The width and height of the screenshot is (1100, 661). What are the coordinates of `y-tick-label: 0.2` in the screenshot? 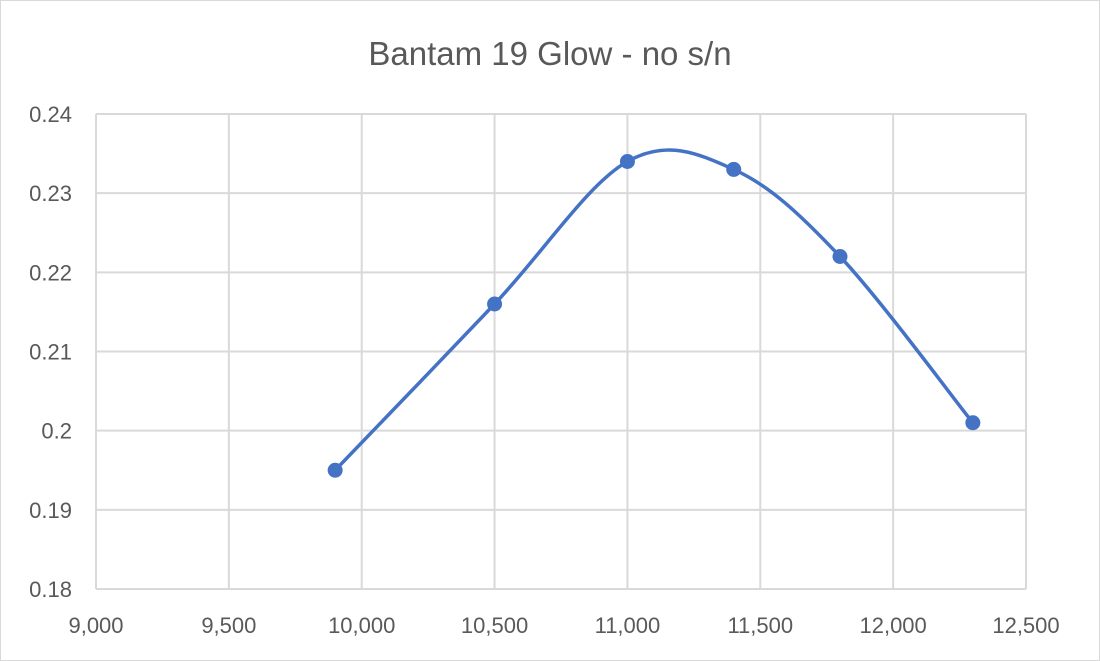 It's located at (56, 431).